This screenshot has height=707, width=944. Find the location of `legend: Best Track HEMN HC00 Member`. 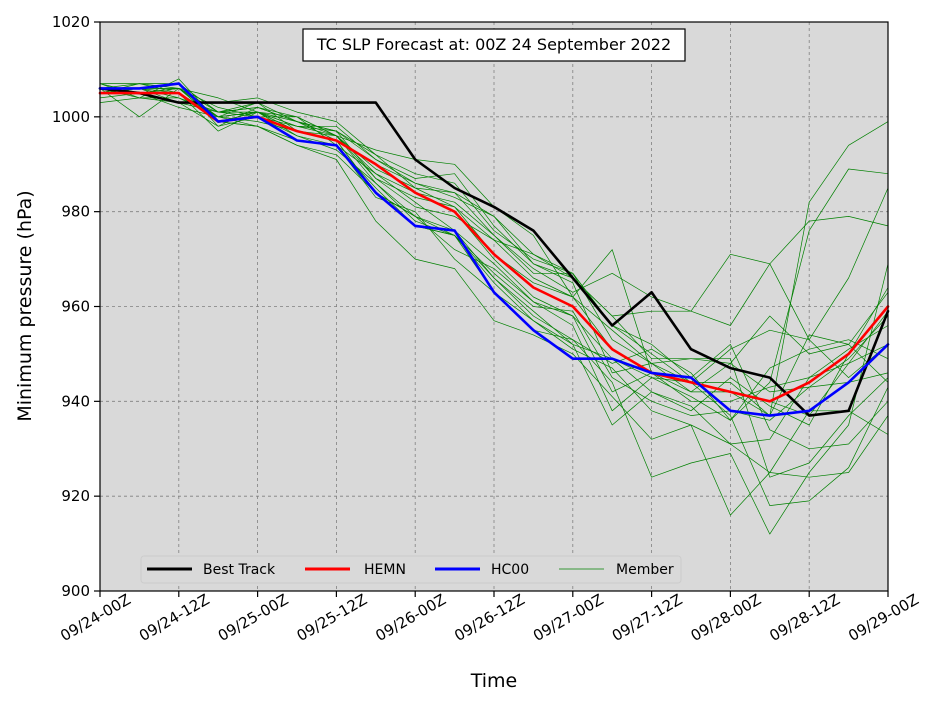

legend: Best Track HEMN HC00 Member is located at coordinates (411, 569).